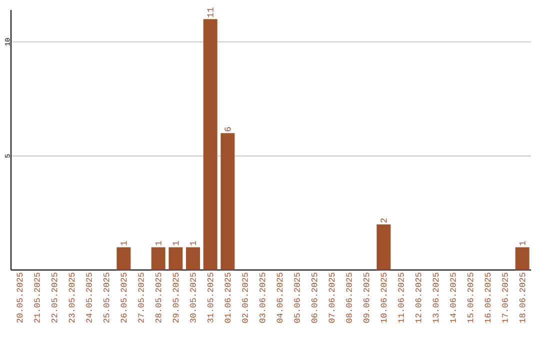 This screenshot has width=540, height=340. I want to click on x-tick-label: 12.06.2025, so click(418, 297).